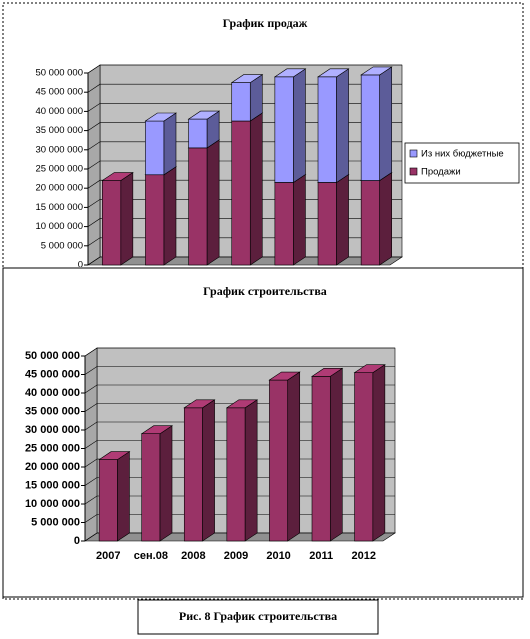 The image size is (530, 639). Describe the element at coordinates (151, 556) in the screenshot. I see `x-tick-label: сен.08` at that location.